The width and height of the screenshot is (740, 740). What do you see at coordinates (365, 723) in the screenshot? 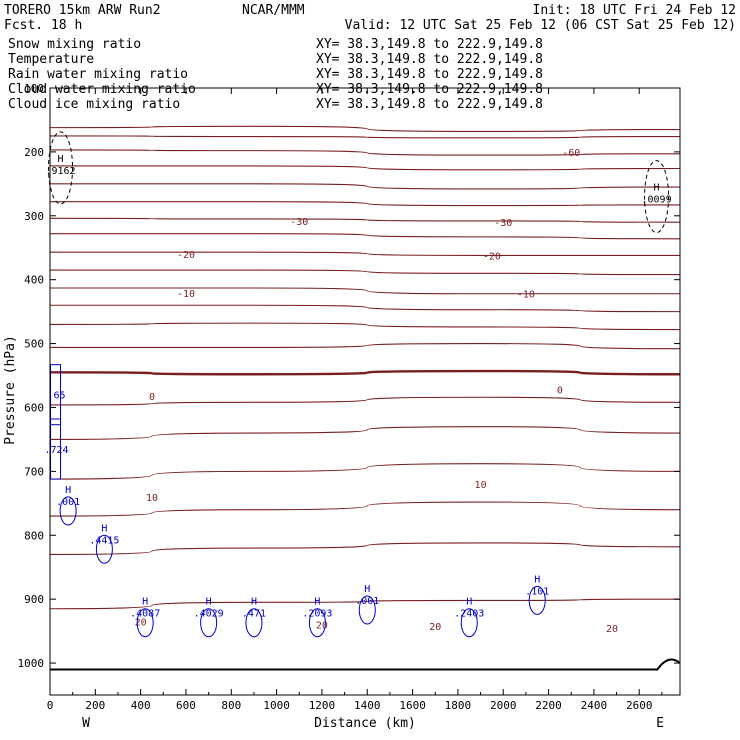
I see `x-axis-label: Distance (km)` at bounding box center [365, 723].